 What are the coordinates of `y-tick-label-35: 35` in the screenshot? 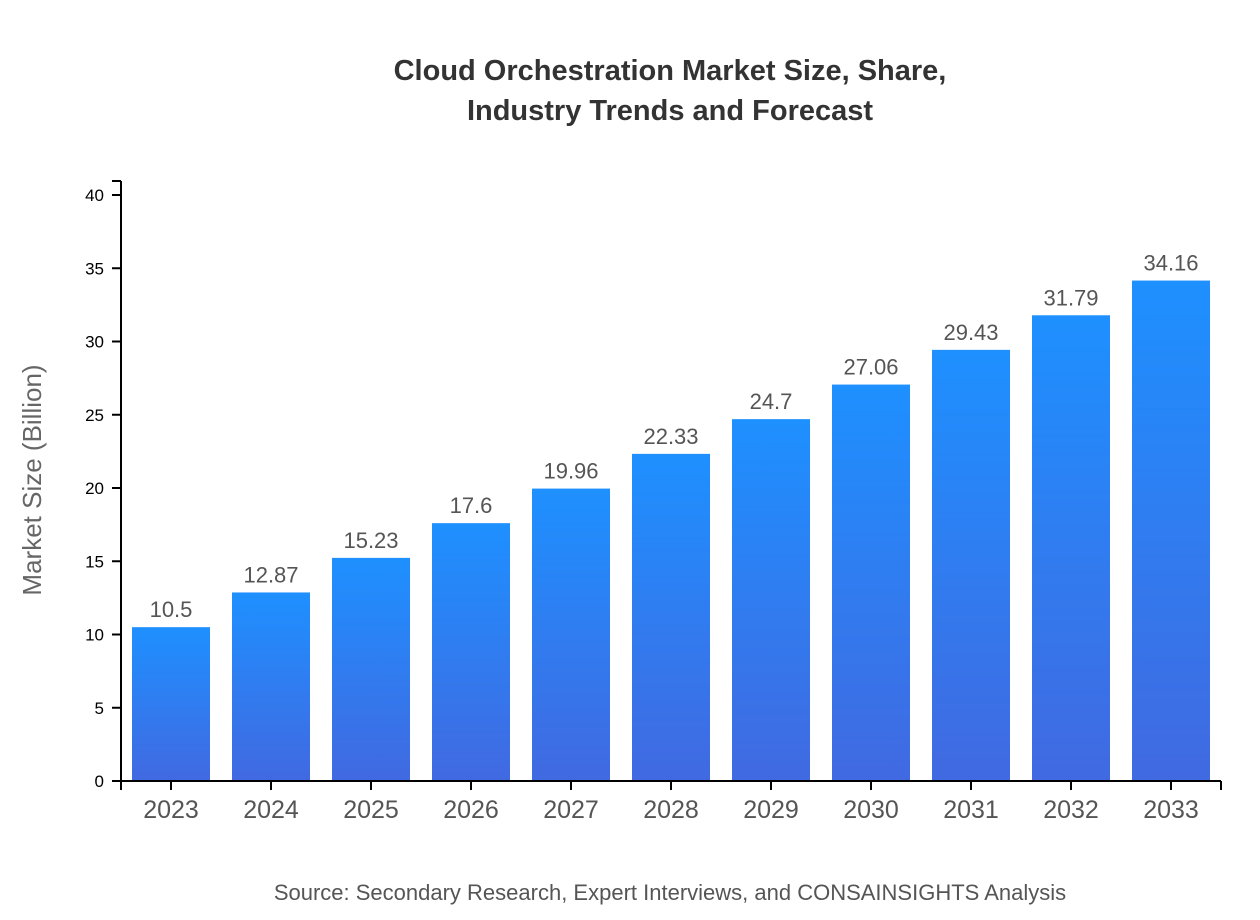 It's located at (94, 268).